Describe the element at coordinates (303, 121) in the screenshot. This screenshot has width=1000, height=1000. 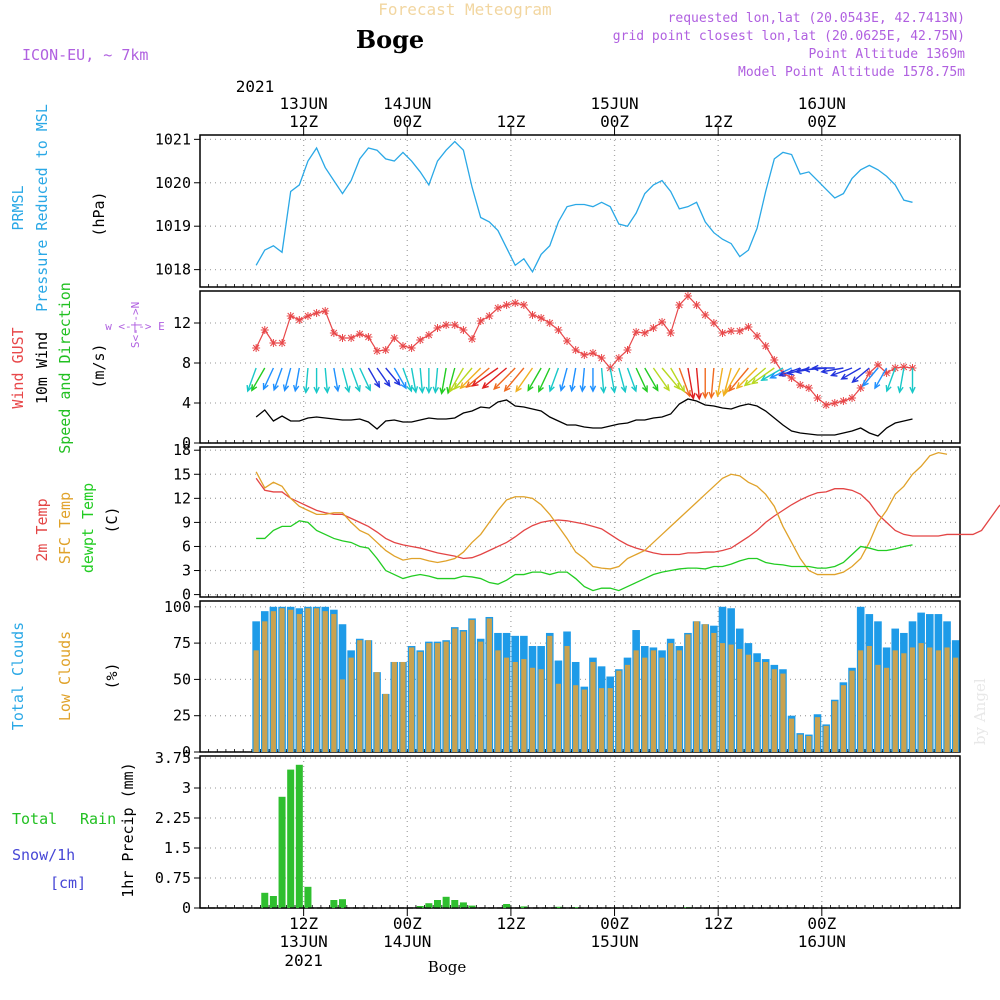
I see `top-hour-label: 12Z` at that location.